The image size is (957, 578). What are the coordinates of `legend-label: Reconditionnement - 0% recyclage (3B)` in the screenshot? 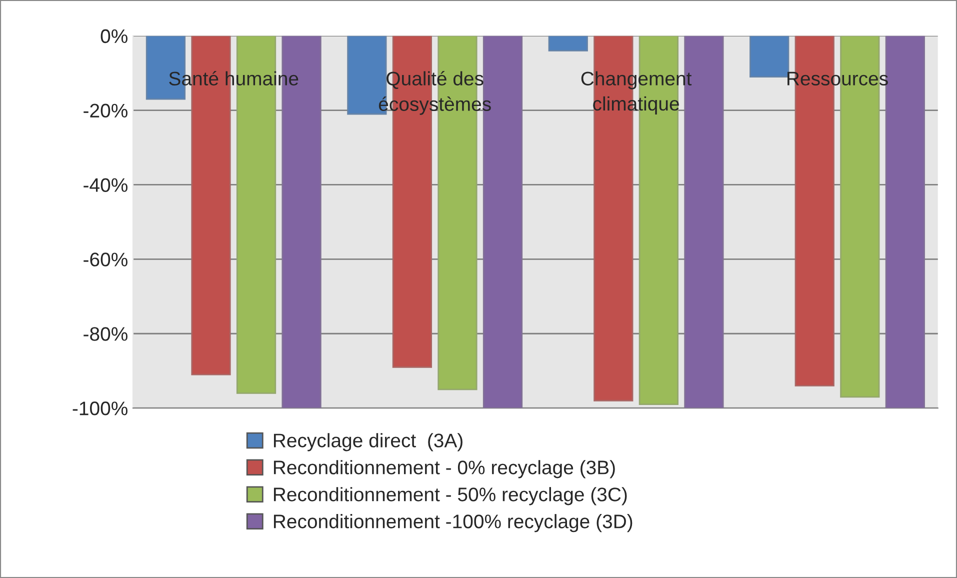 It's located at (444, 469).